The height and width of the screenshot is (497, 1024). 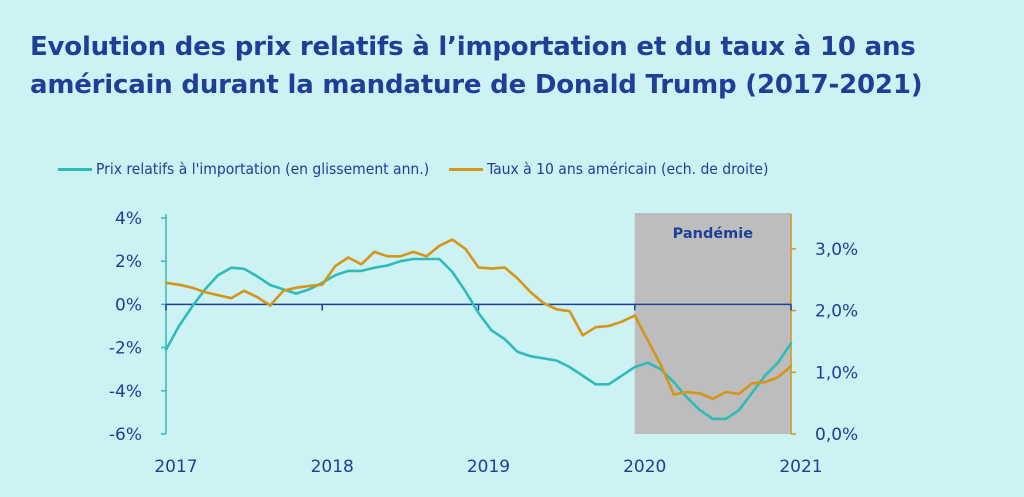 What do you see at coordinates (644, 467) in the screenshot?
I see `x-tick-label: 2020` at bounding box center [644, 467].